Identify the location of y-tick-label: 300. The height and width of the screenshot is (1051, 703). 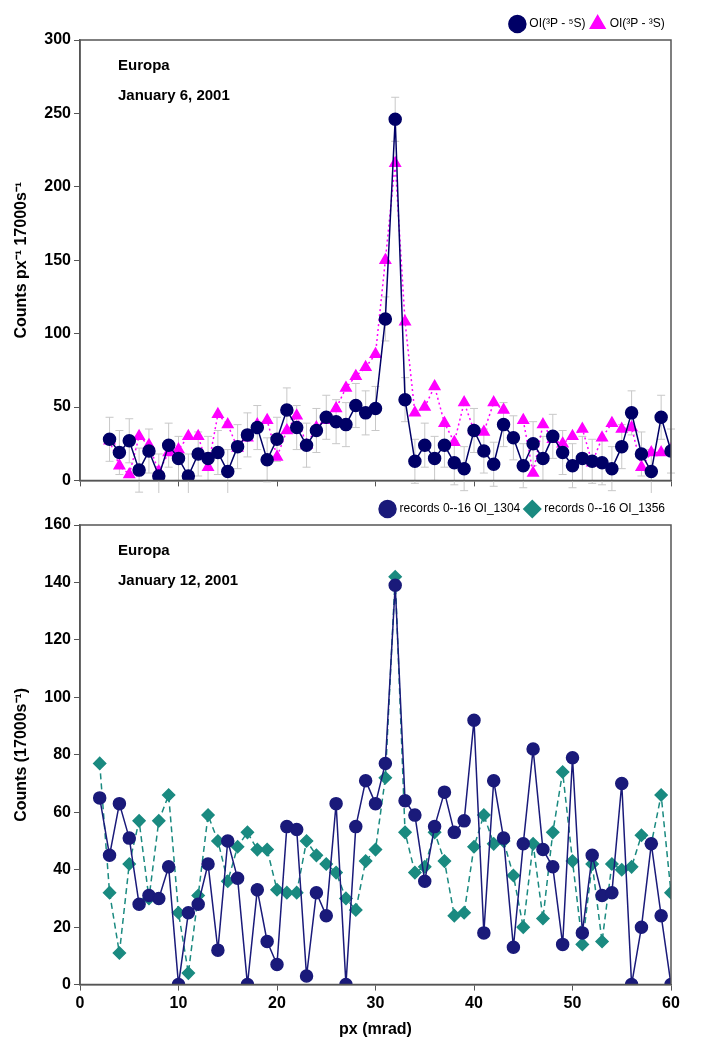
(58, 39).